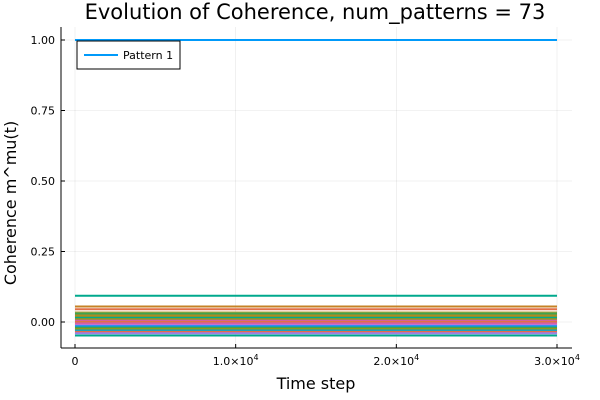 Image resolution: width=600 pixels, height=400 pixels. What do you see at coordinates (43, 181) in the screenshot?
I see `y-tick-label: 0.50` at bounding box center [43, 181].